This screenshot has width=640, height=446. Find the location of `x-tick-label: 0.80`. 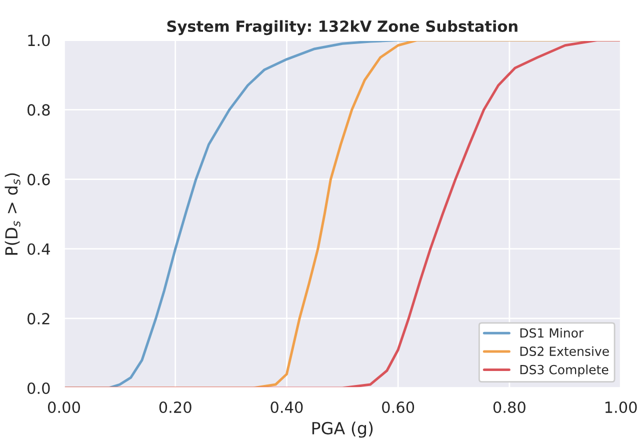

x-tick-label: 0.80 is located at coordinates (509, 407).